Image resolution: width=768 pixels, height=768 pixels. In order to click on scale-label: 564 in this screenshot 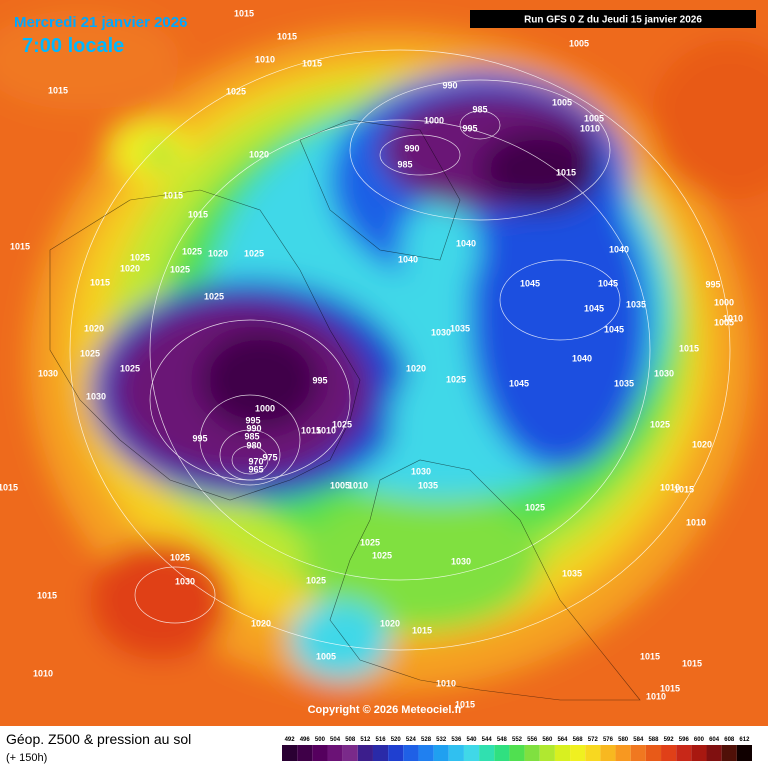, I will do `click(562, 740)`.